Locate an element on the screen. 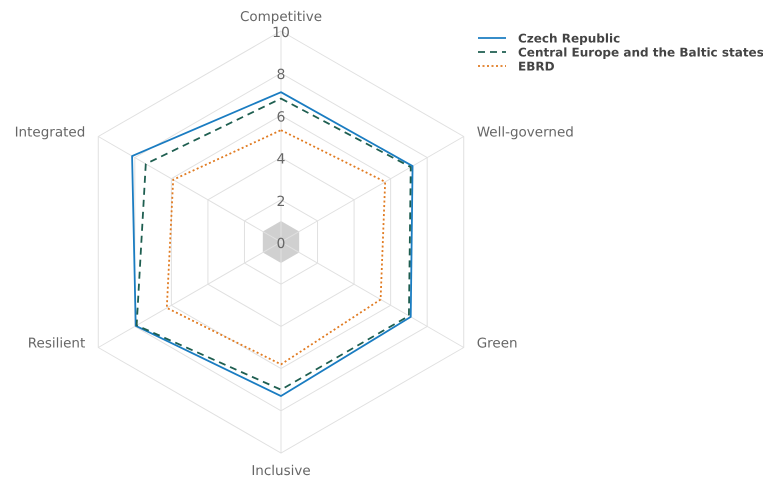 This screenshot has width=763, height=481. spoke-label: Integrated is located at coordinates (50, 132).